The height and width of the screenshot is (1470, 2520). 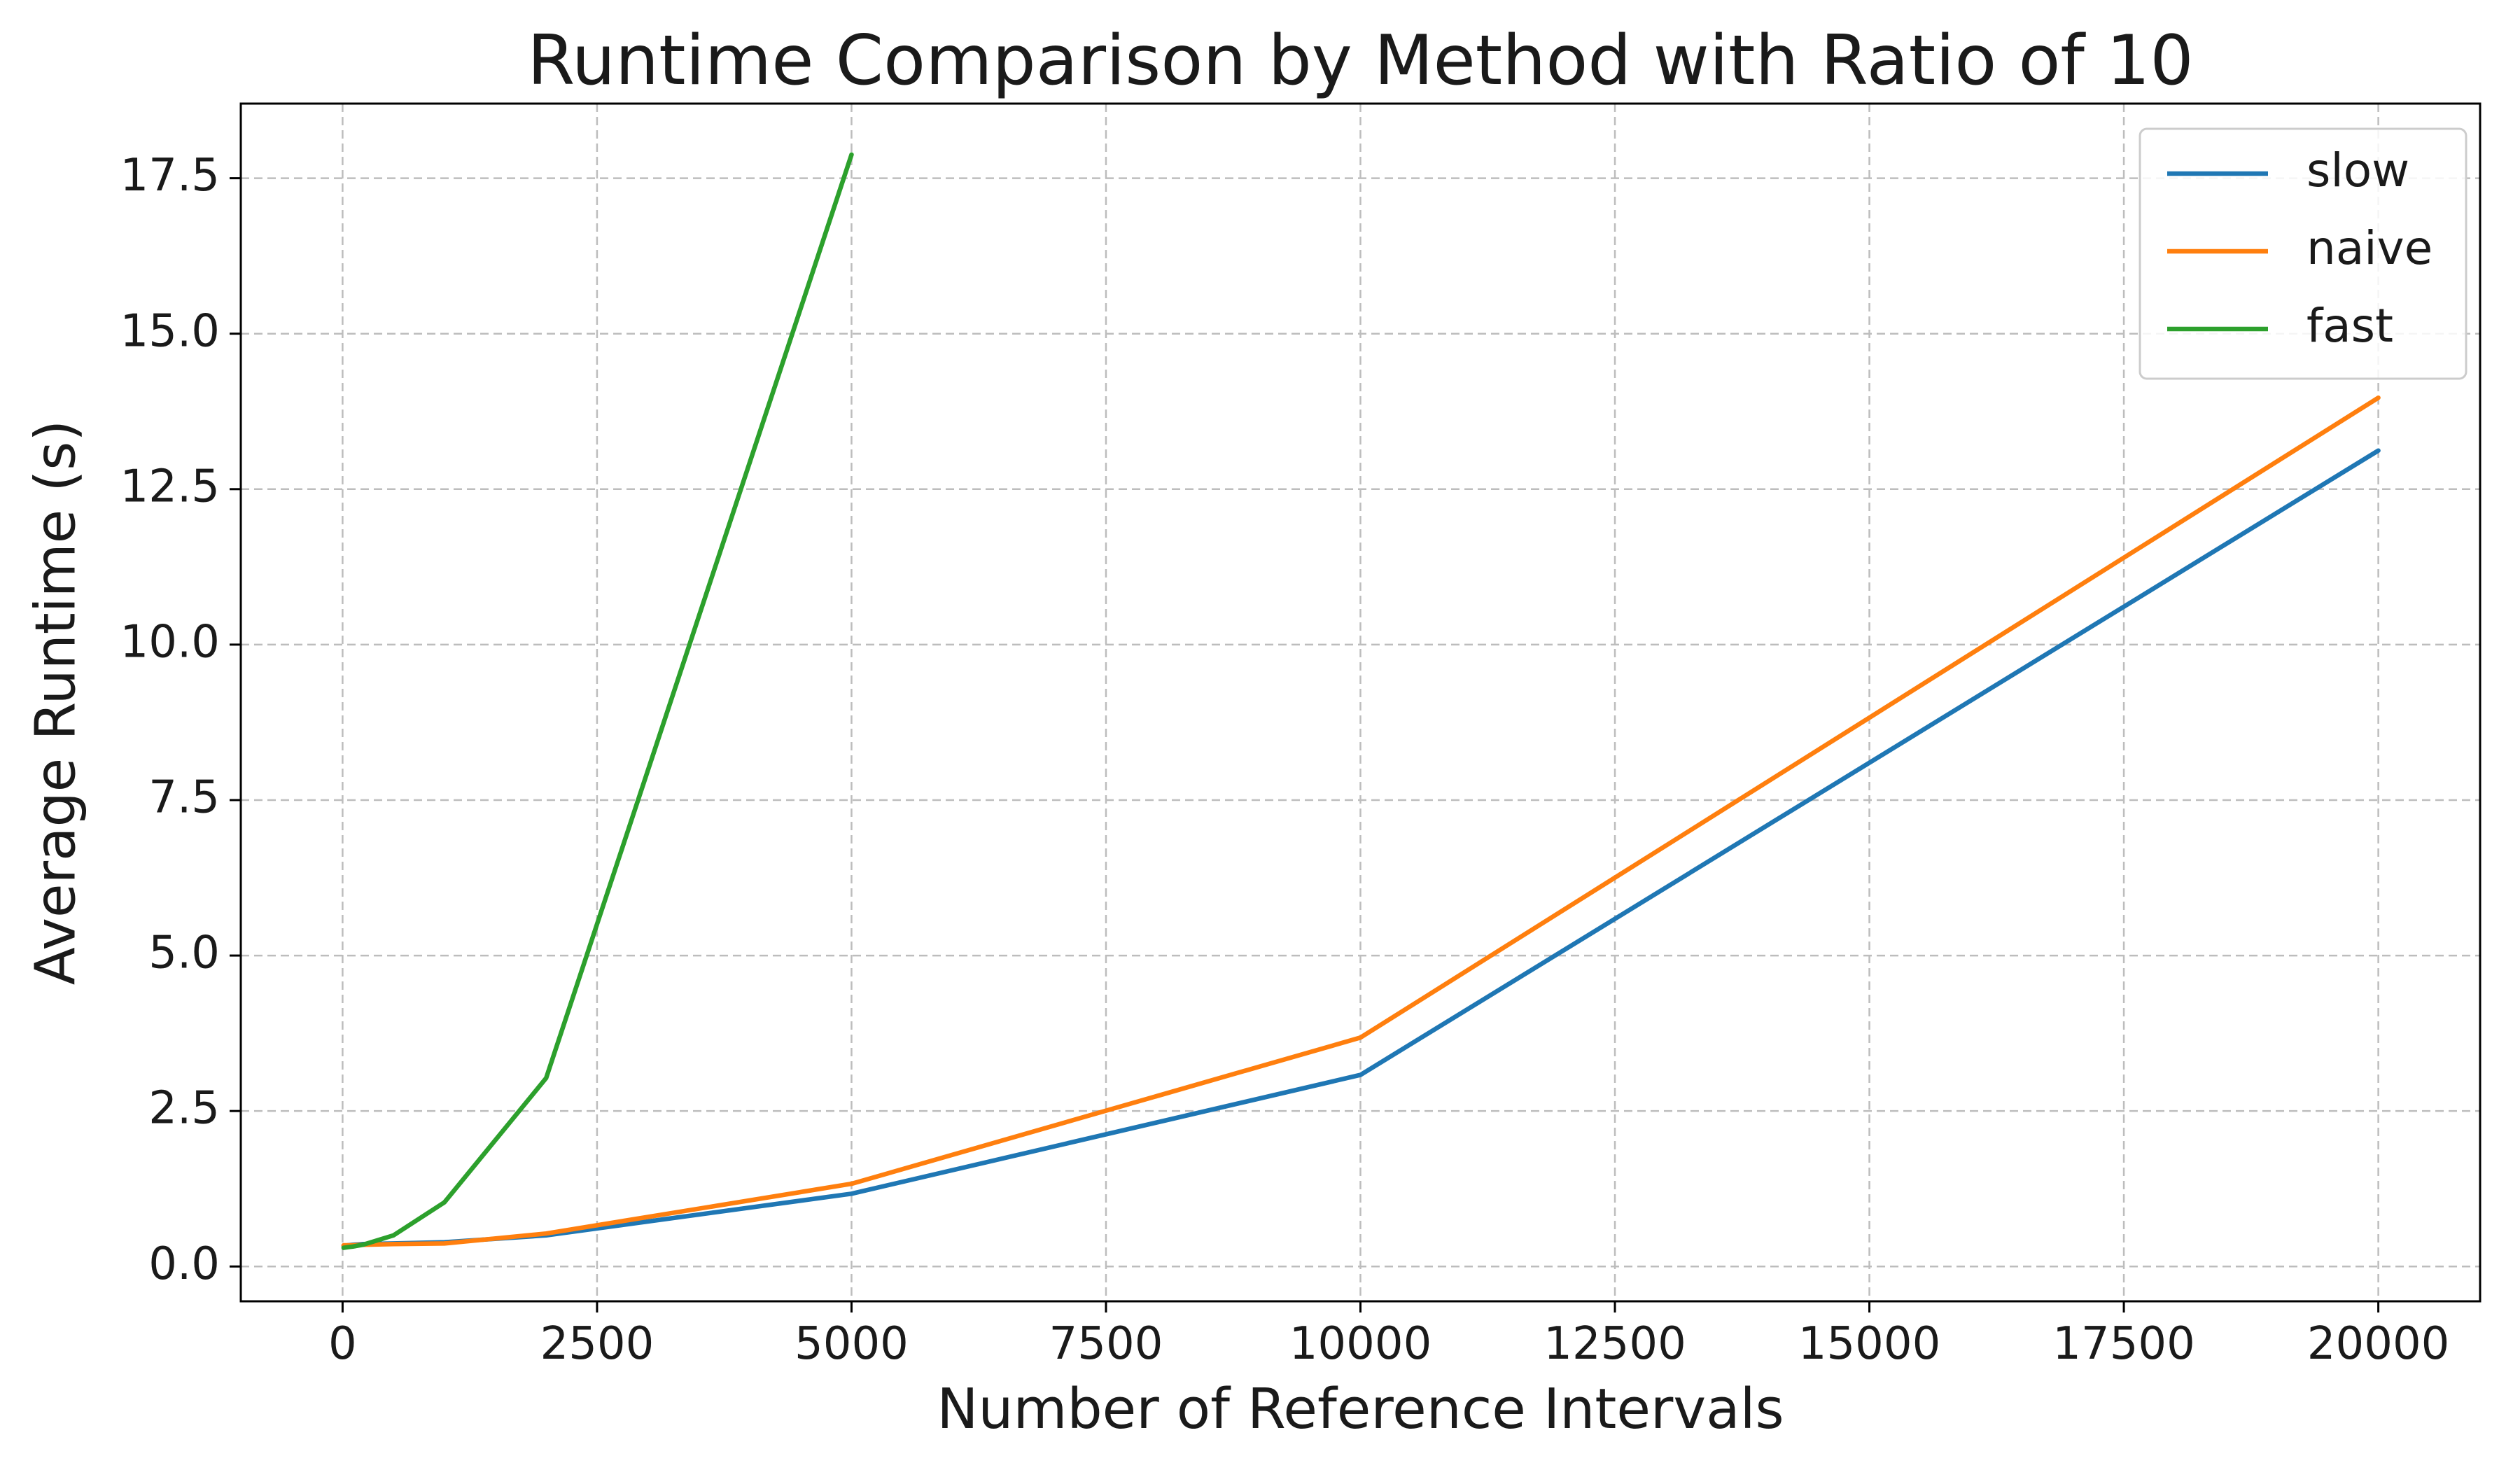 I want to click on x-tick-label: 5000, so click(x=851, y=1344).